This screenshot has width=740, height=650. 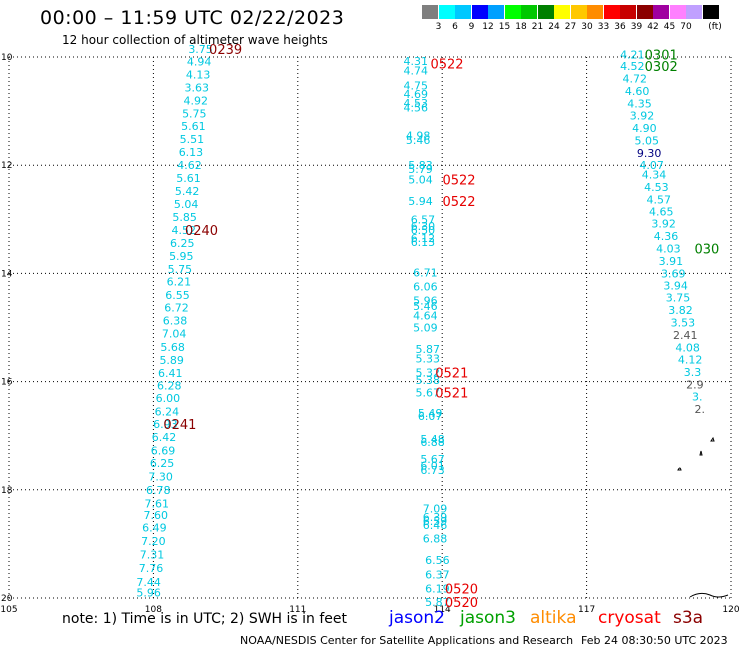 What do you see at coordinates (715, 27) in the screenshot?
I see `color-scale-unit: (ft)` at bounding box center [715, 27].